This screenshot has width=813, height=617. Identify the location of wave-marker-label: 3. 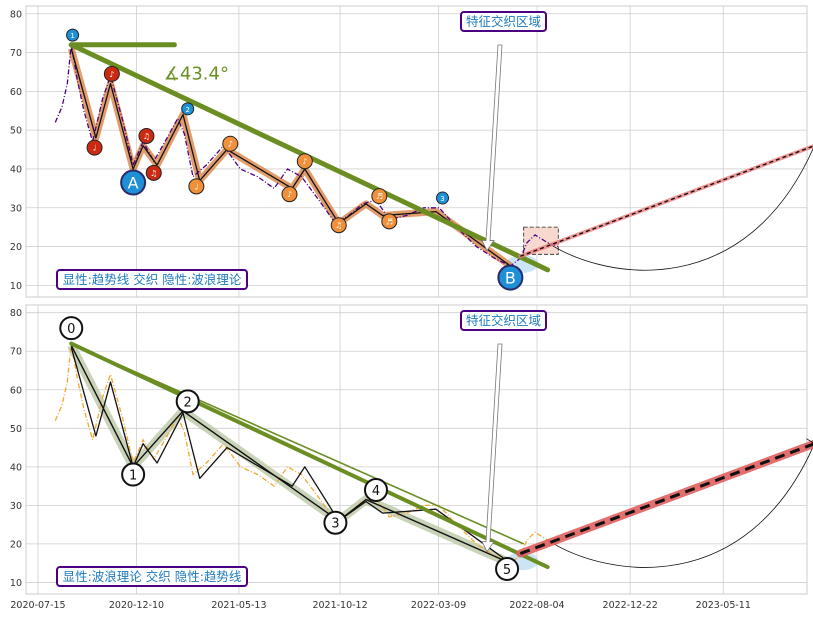
(442, 199).